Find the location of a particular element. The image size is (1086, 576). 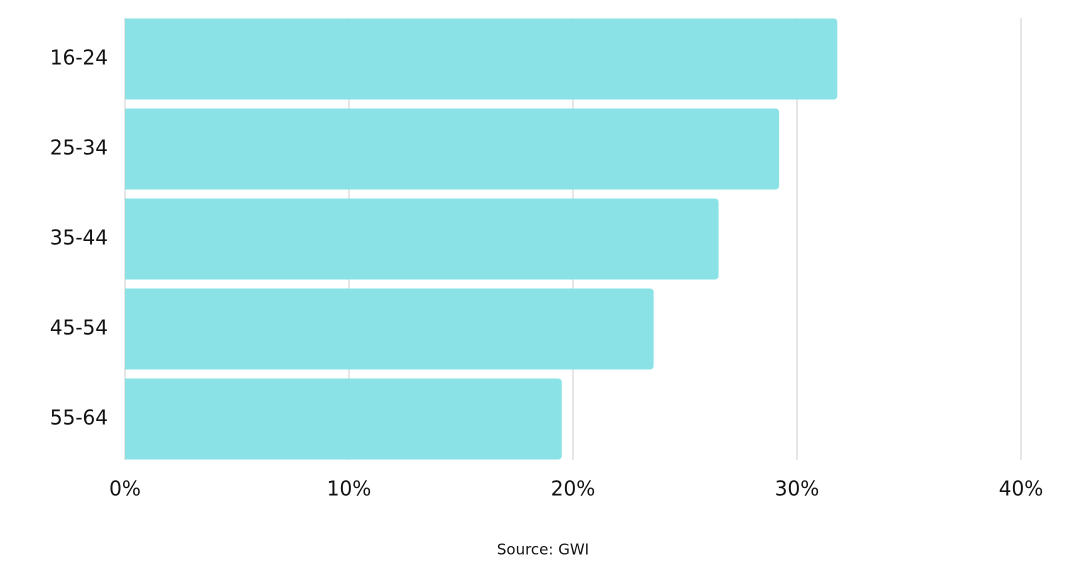

x-tick-label: 10% is located at coordinates (349, 489).